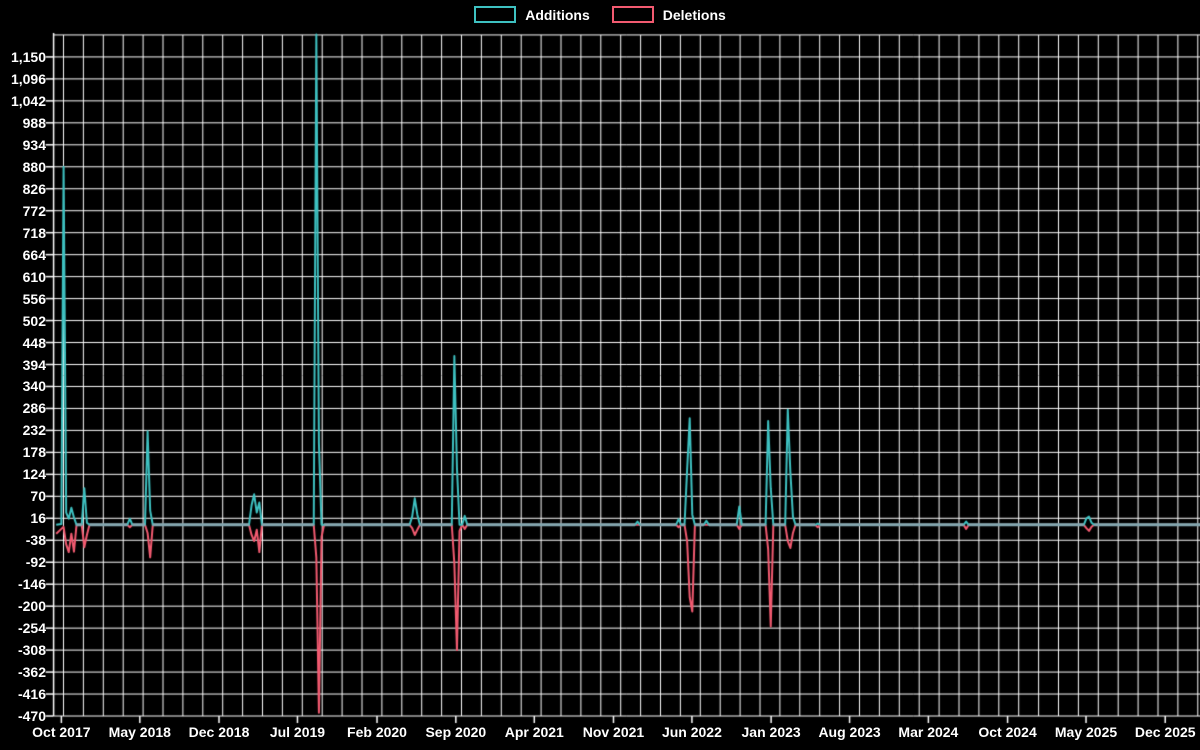  I want to click on y-tick-label: 880, so click(34, 166).